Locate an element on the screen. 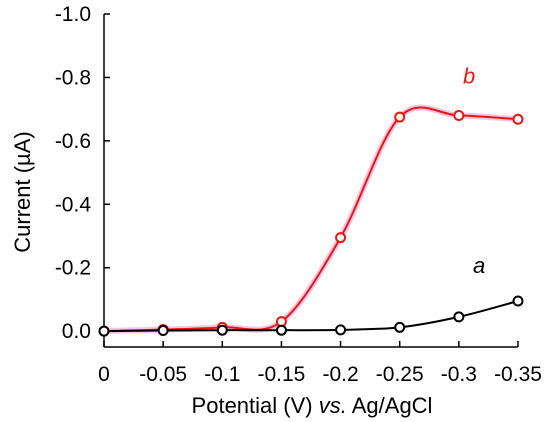 The height and width of the screenshot is (422, 550). x-axis-title-ref: Ag/AgCl is located at coordinates (390, 405).